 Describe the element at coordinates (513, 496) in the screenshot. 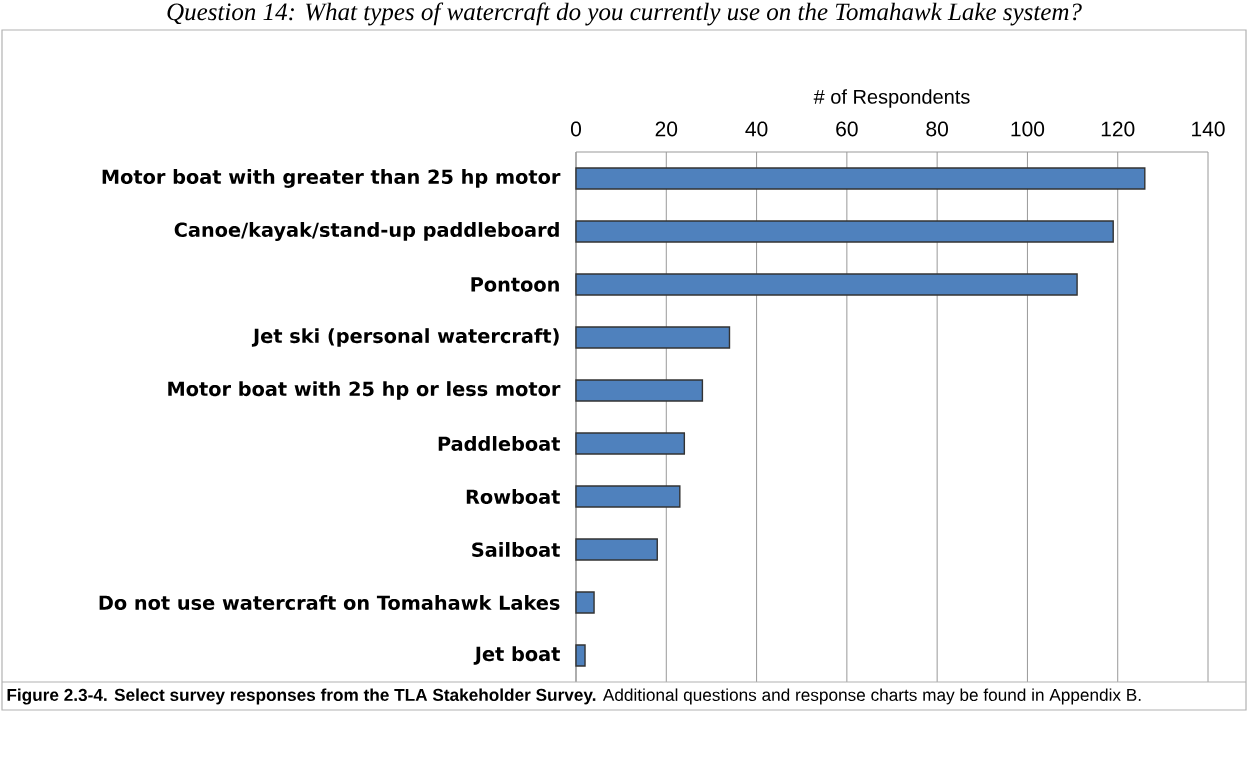

I see `y-tick-label: Rowboat` at that location.